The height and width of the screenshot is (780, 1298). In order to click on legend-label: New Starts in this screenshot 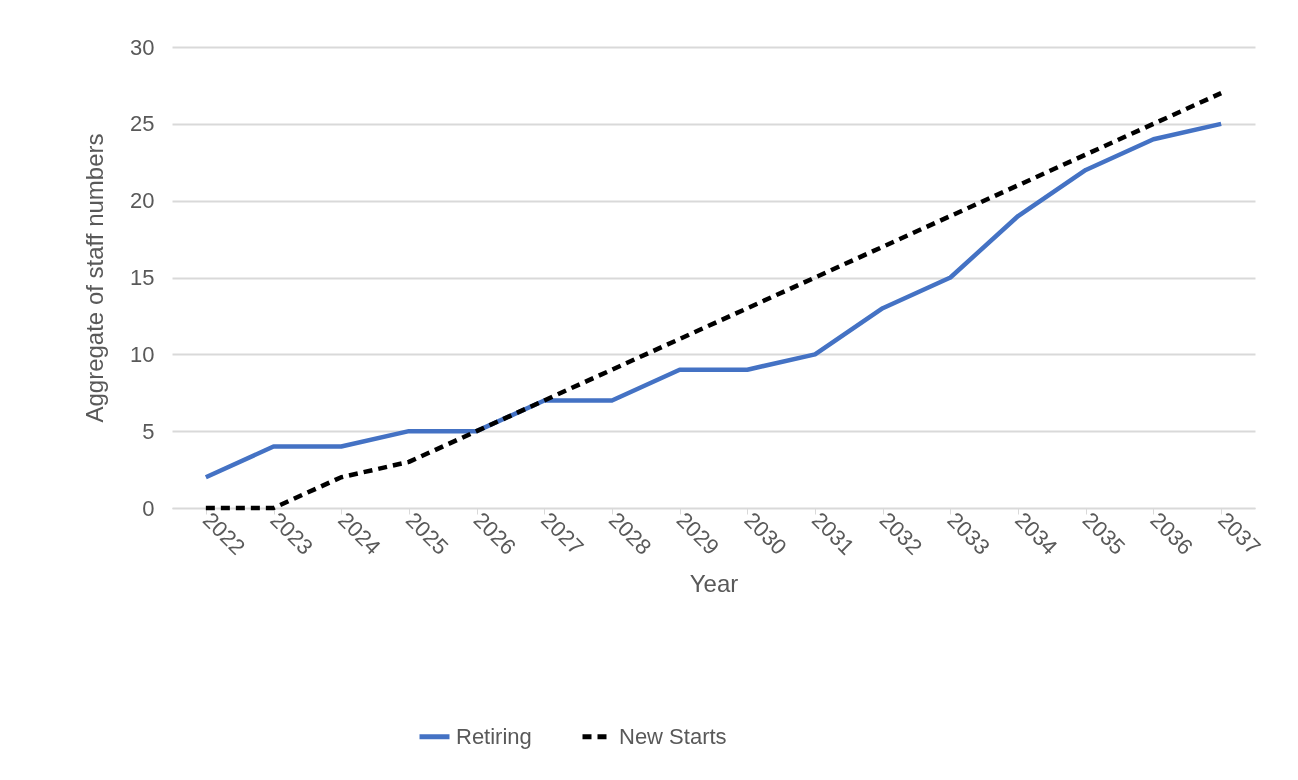, I will do `click(673, 736)`.